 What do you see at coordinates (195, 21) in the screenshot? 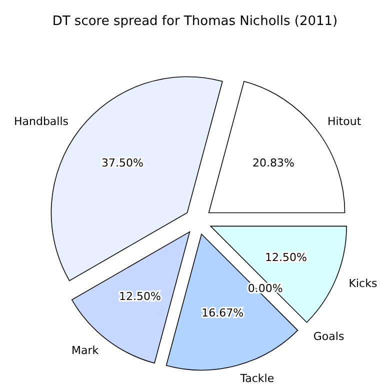
I see `chart-title: DT score spread for Thomas Nicholls (2011)` at bounding box center [195, 21].